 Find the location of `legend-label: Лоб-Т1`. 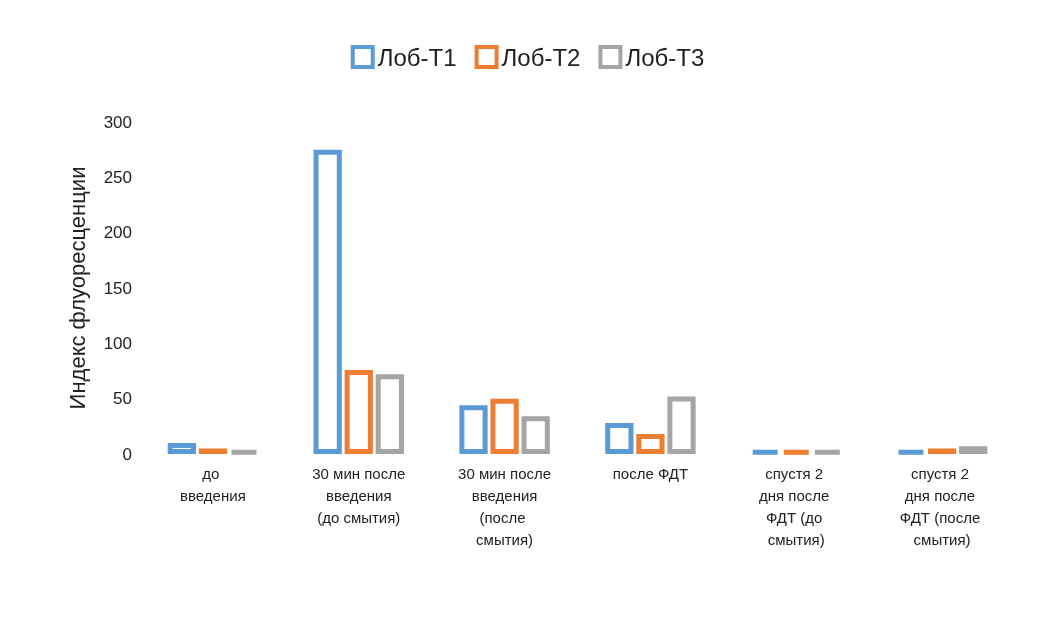

legend-label: Лоб-Т1 is located at coordinates (417, 57).